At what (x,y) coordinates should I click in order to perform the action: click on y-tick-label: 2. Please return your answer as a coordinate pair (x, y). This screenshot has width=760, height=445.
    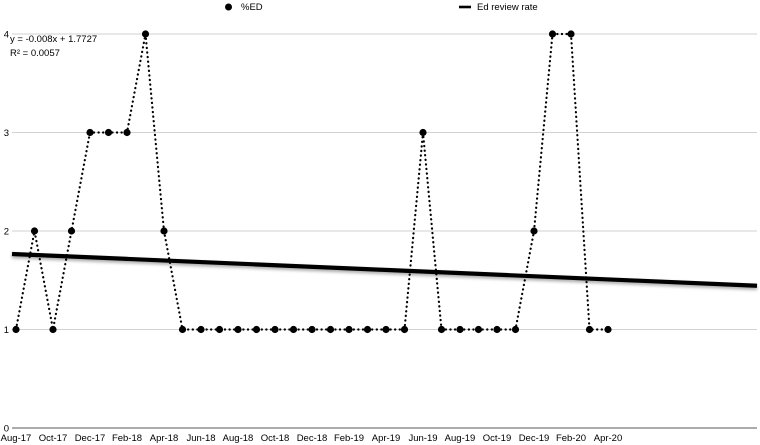
    Looking at the image, I should click on (6, 232).